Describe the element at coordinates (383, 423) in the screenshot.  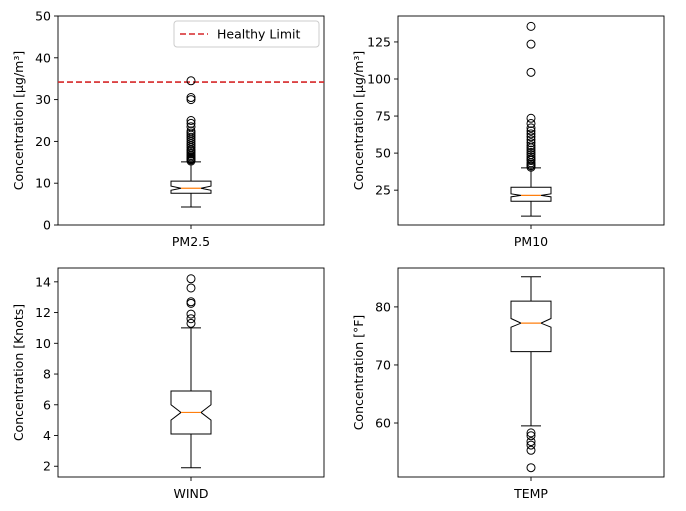
I see `y-tick-label: 60` at that location.